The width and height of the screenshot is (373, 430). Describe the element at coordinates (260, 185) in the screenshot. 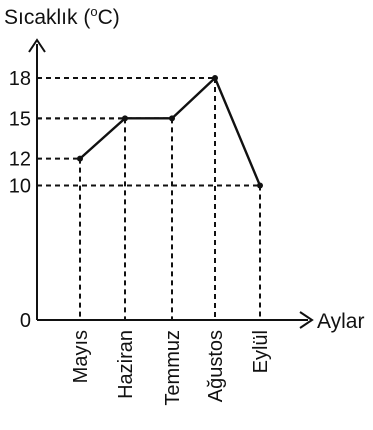

I see `data-point-Eylül` at that location.